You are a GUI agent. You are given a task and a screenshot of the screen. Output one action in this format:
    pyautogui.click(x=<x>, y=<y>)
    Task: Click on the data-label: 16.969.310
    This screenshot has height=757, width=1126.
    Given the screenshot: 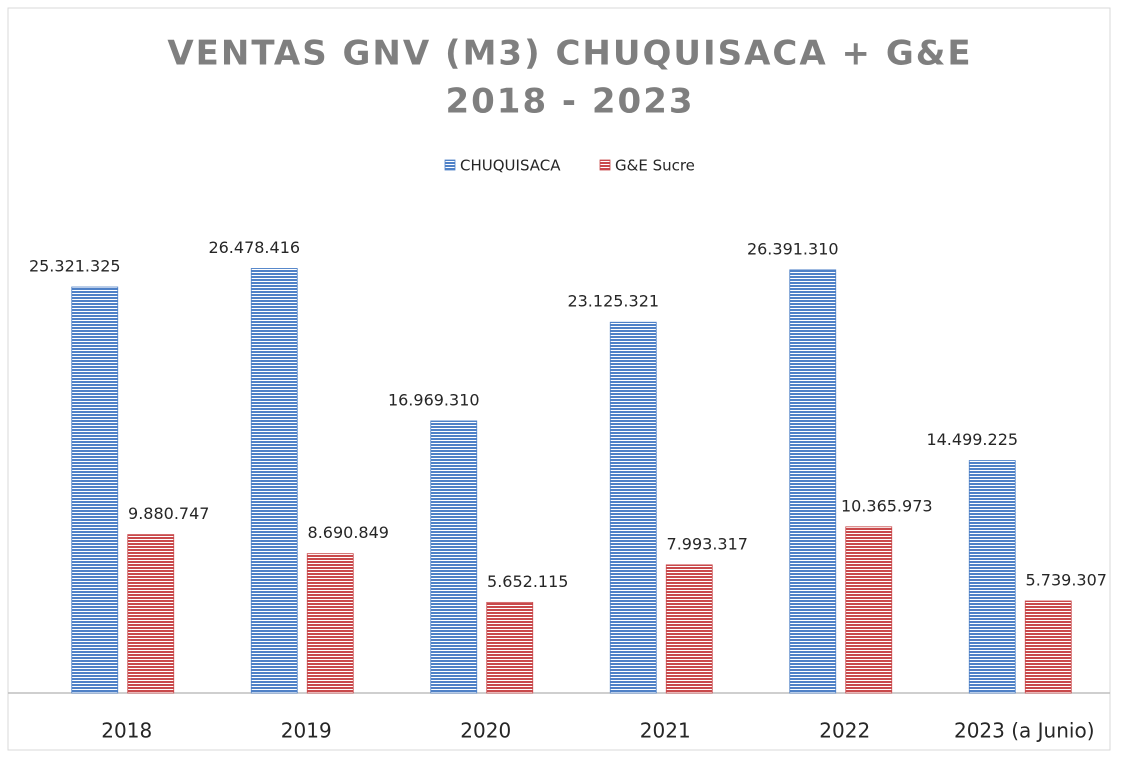 What is the action you would take?
    pyautogui.click(x=434, y=399)
    